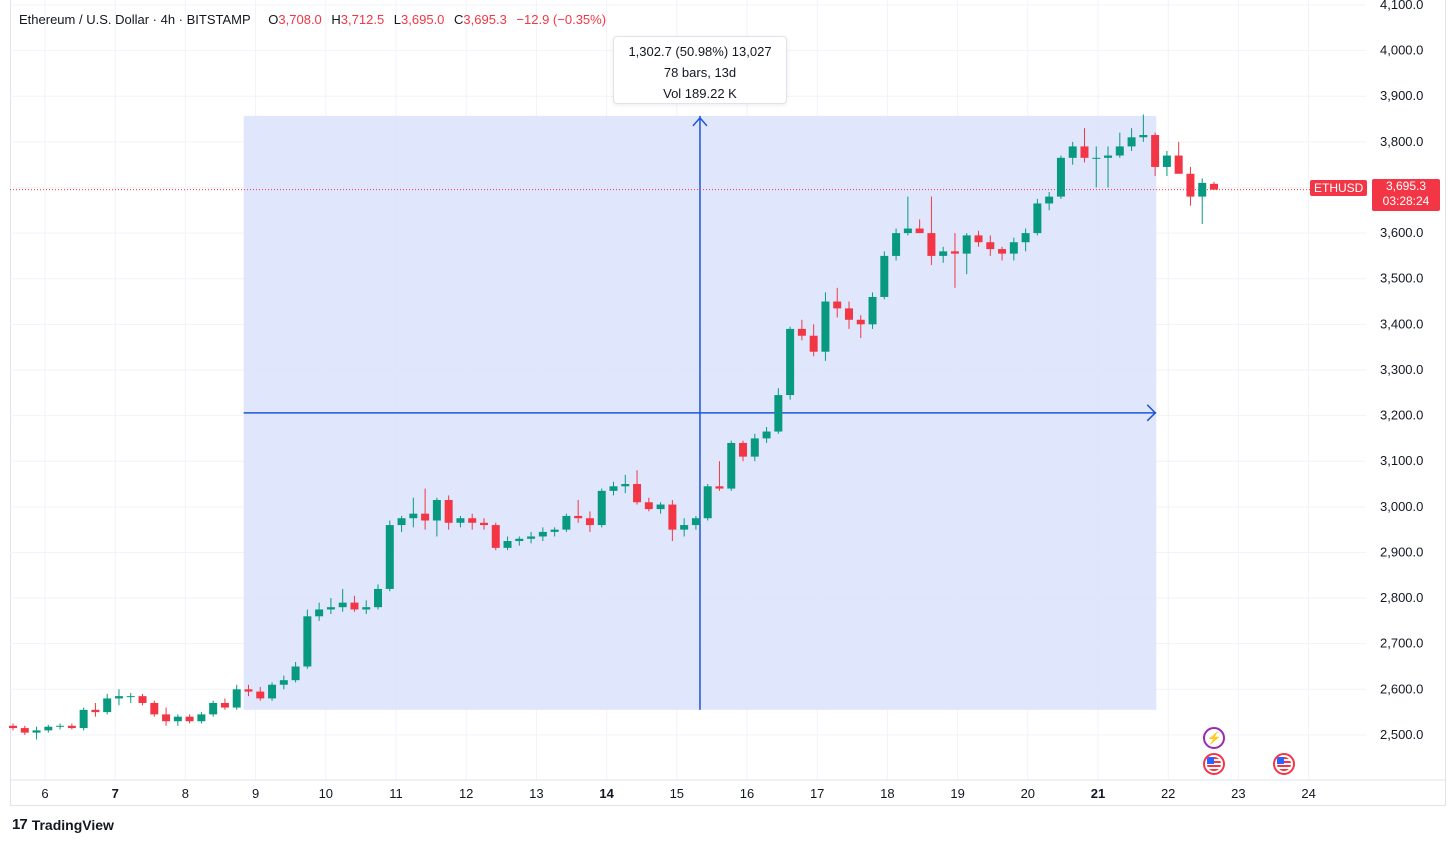 Image resolution: width=1456 pixels, height=844 pixels. I want to click on symbol-title: Ethereum / U.S. Dollar · 4h · BITSTAMP, so click(135, 19).